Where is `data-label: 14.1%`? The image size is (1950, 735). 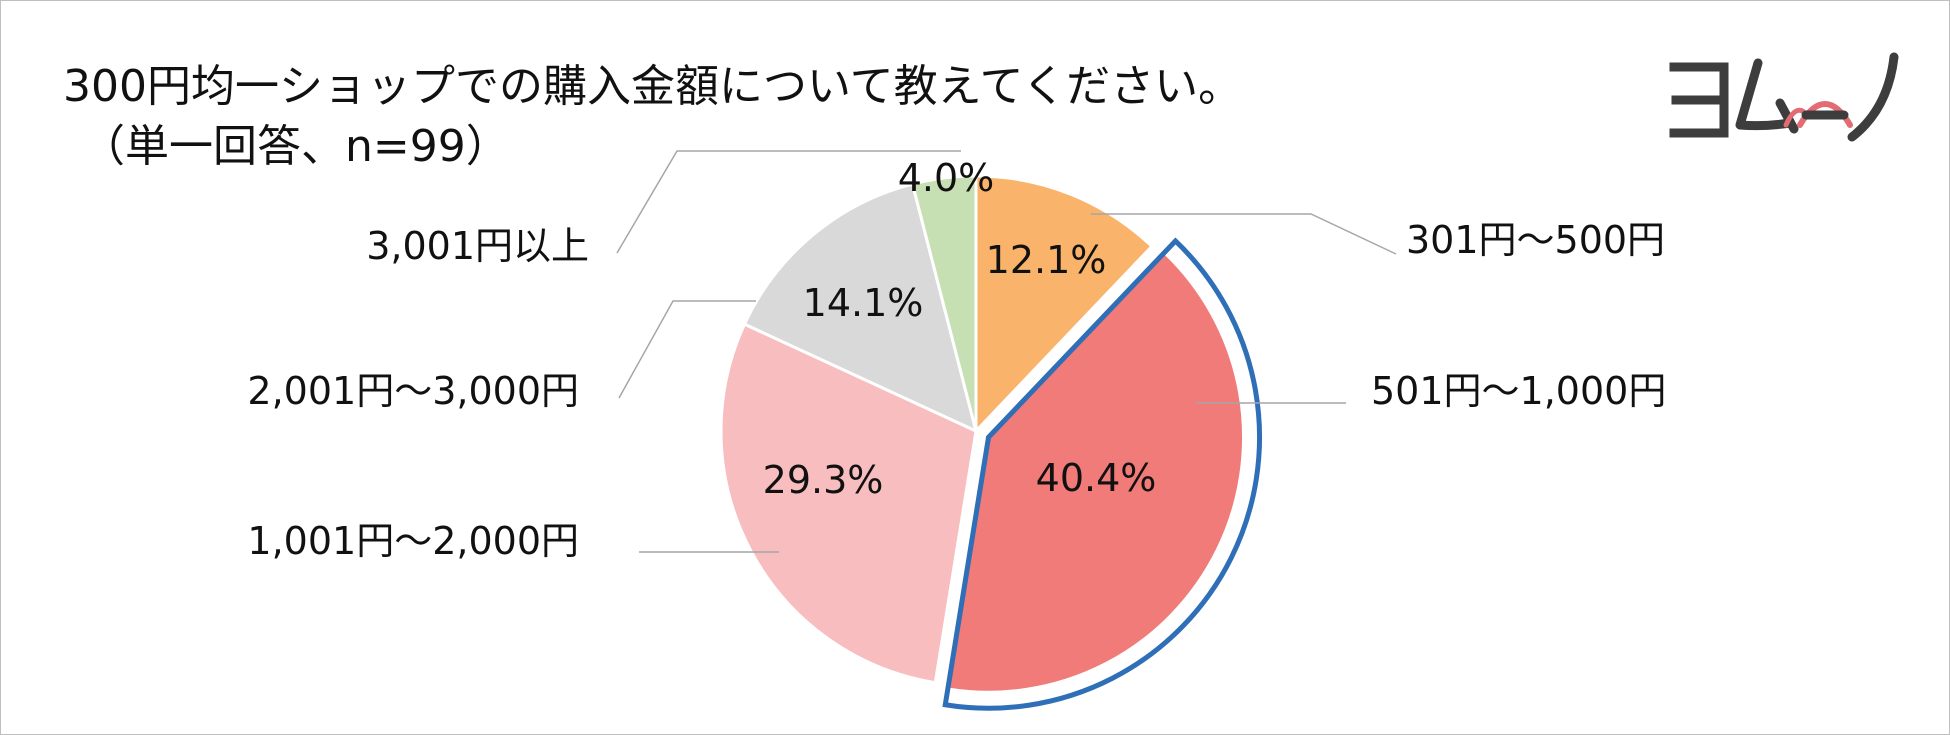
data-label: 14.1% is located at coordinates (863, 303).